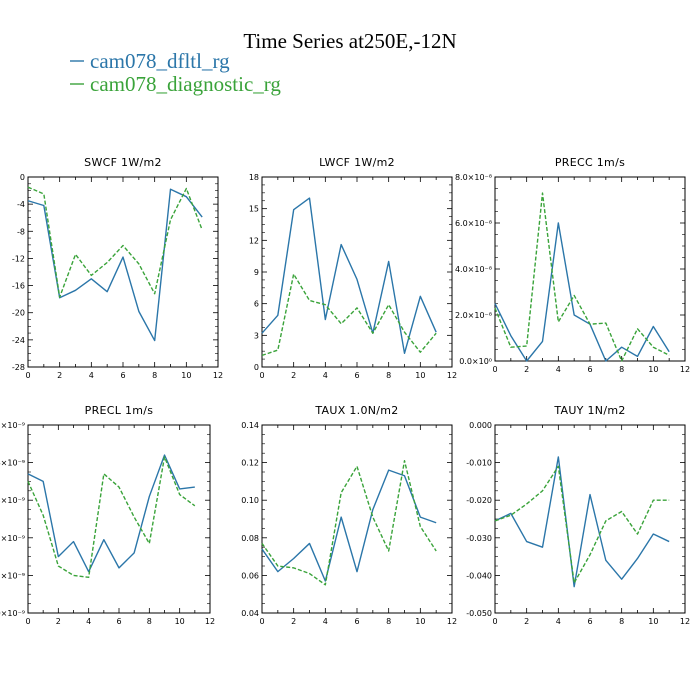  Describe the element at coordinates (250, 500) in the screenshot. I see `y-tick-label: 0.10` at that location.